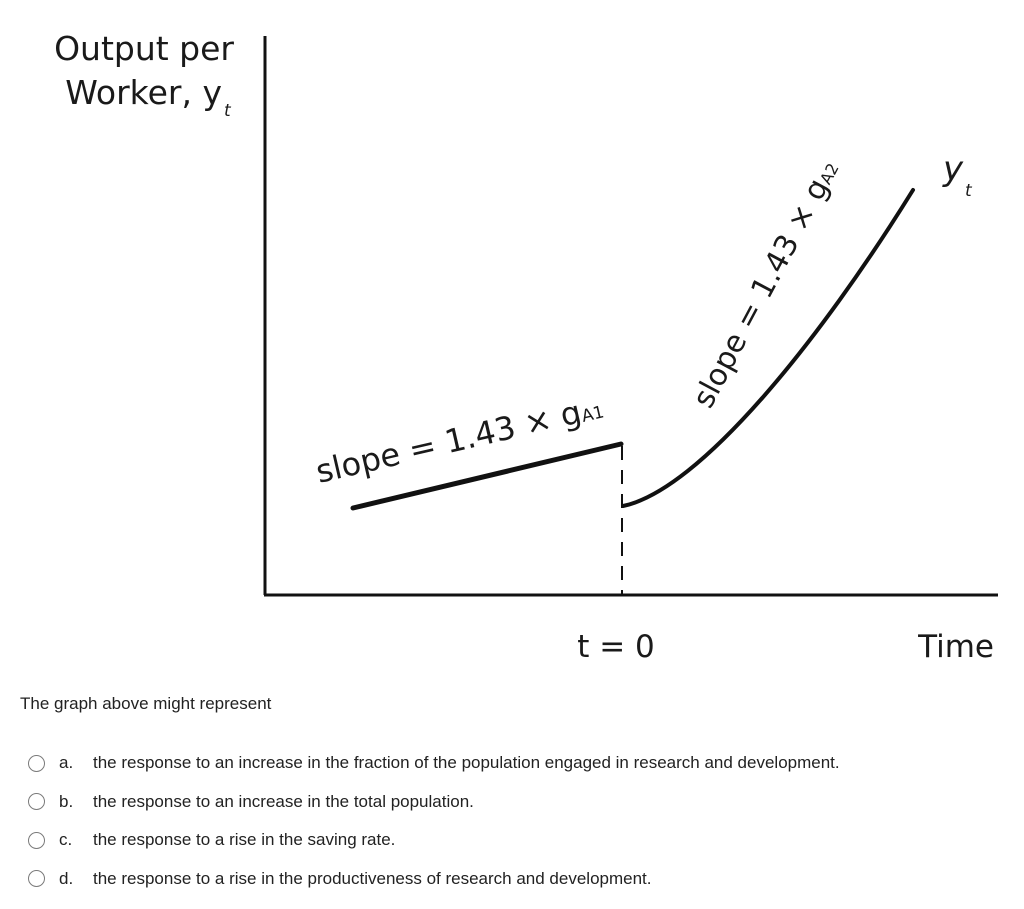 This screenshot has height=909, width=1024. I want to click on curve-label-subscript: t, so click(969, 191).